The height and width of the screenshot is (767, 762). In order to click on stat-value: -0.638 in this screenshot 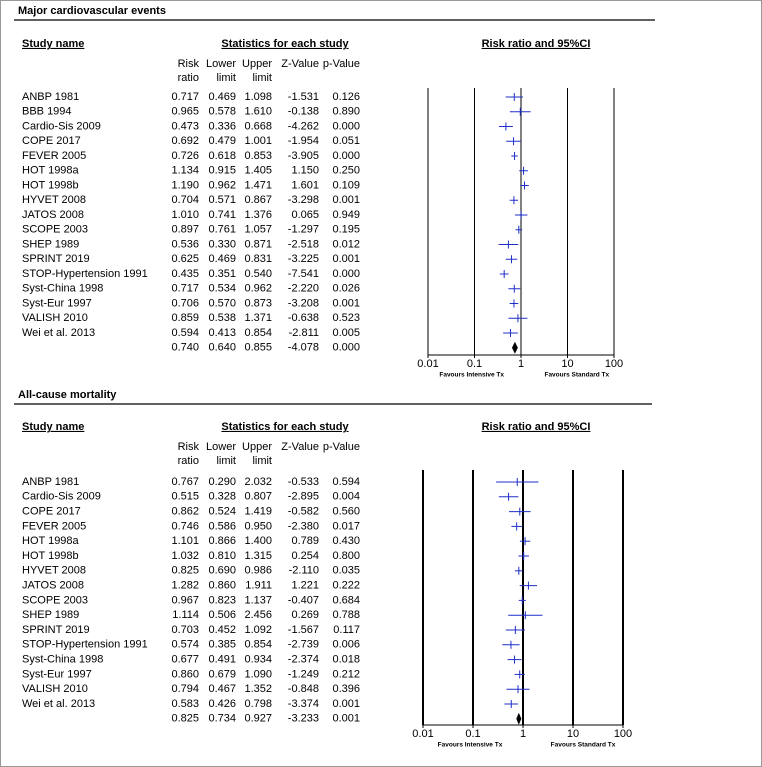, I will do `click(303, 318)`.